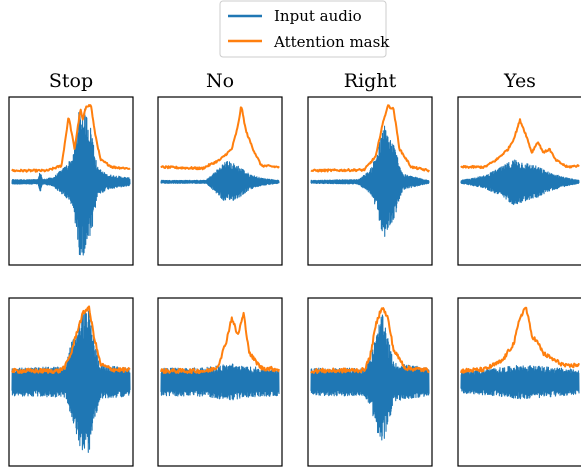  Describe the element at coordinates (331, 42) in the screenshot. I see `legend-label-attention-mask: Attention mask` at that location.